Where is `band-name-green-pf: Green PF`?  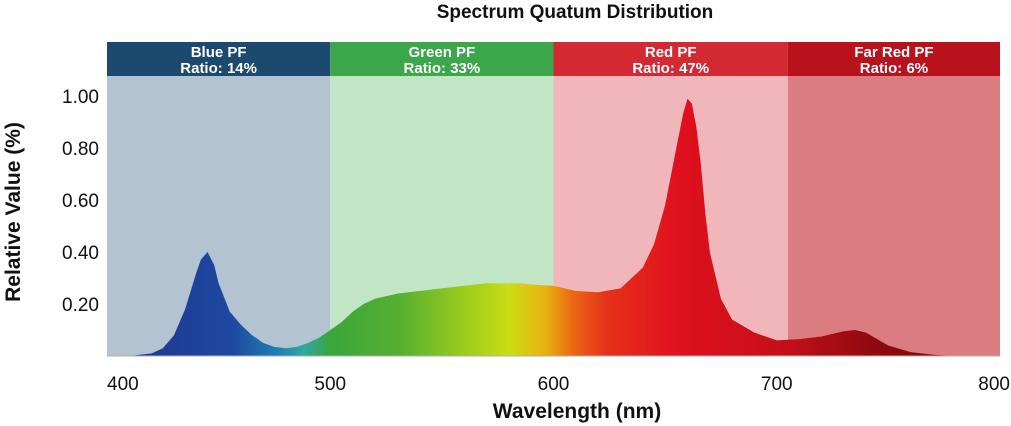
band-name-green-pf: Green PF is located at coordinates (442, 52).